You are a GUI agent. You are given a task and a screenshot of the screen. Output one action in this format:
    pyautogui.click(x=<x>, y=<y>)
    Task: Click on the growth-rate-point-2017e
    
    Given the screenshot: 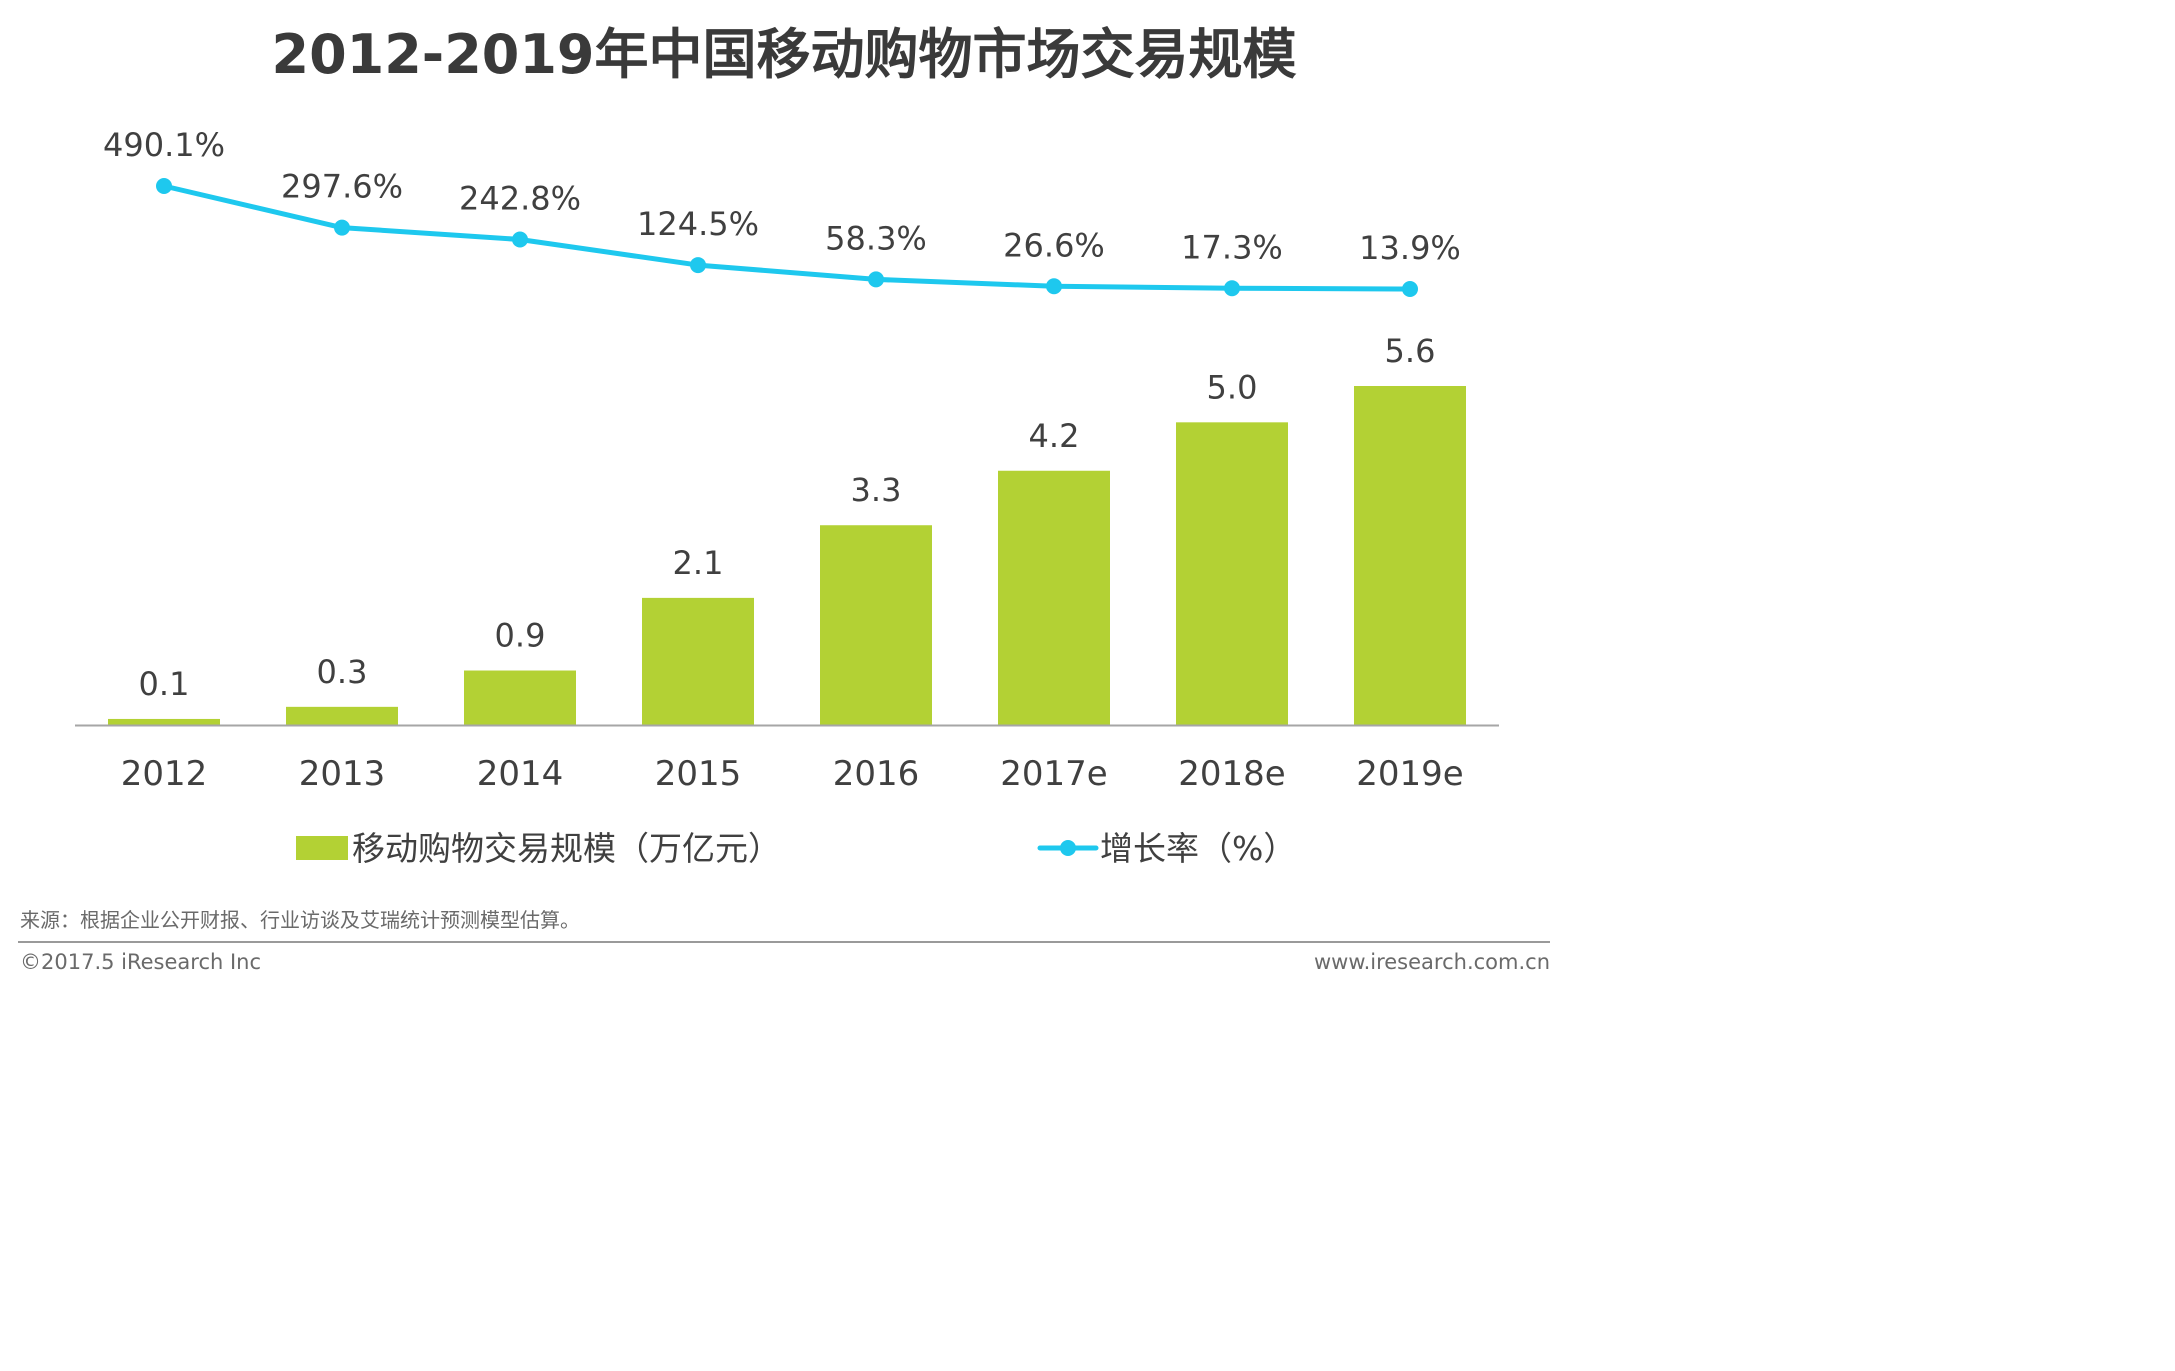 What is the action you would take?
    pyautogui.click(x=1054, y=286)
    